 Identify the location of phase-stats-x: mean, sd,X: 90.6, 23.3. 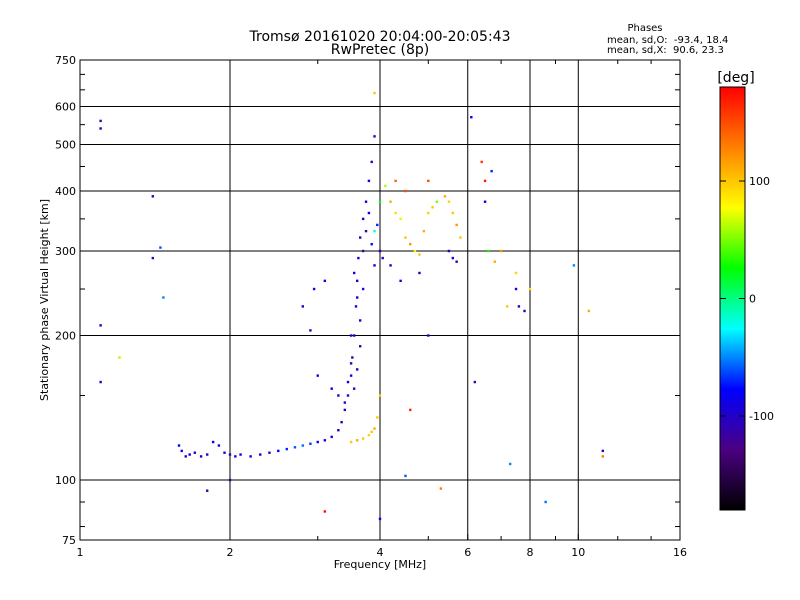
(665, 50).